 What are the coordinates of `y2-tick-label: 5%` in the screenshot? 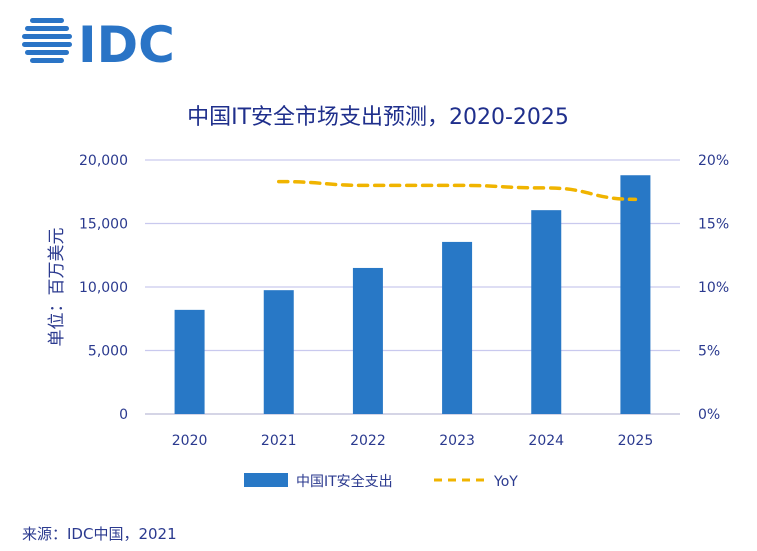 It's located at (709, 352).